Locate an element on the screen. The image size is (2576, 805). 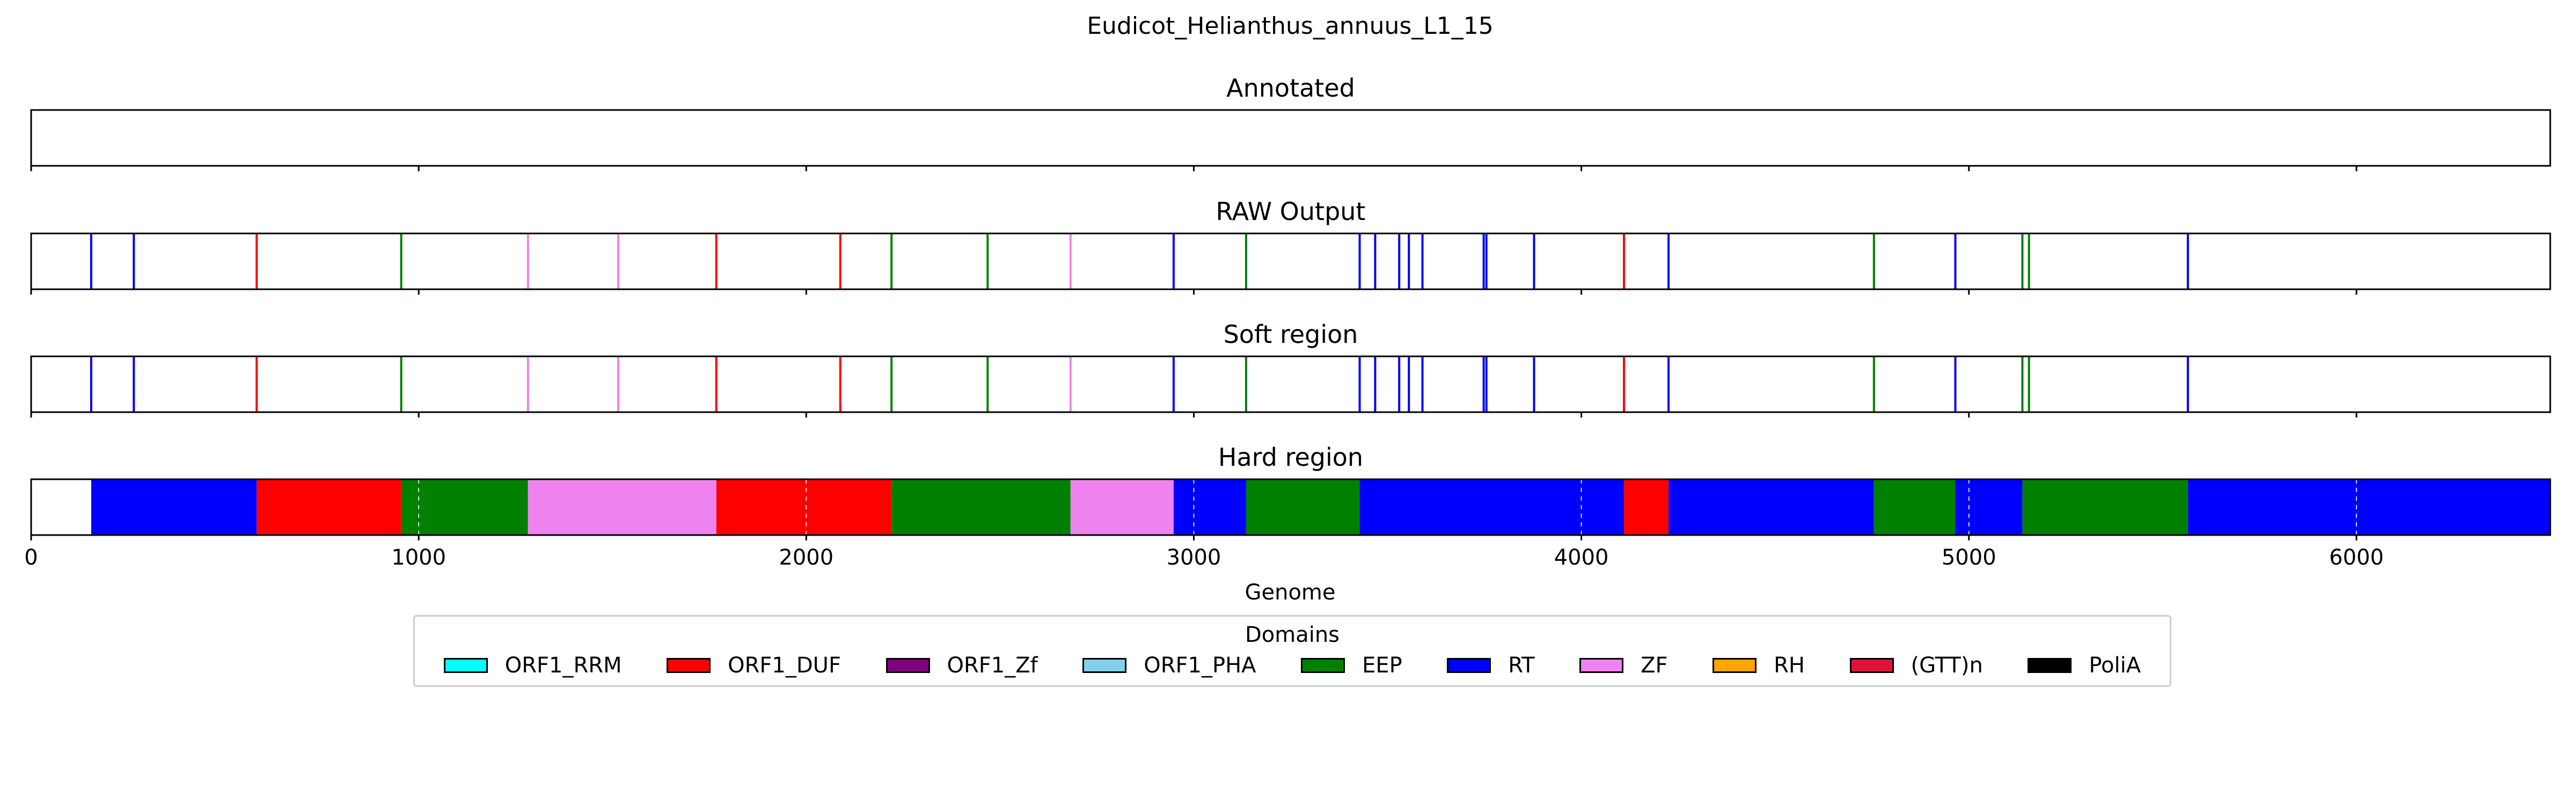
legend-label: ORF1_RRM is located at coordinates (563, 665).